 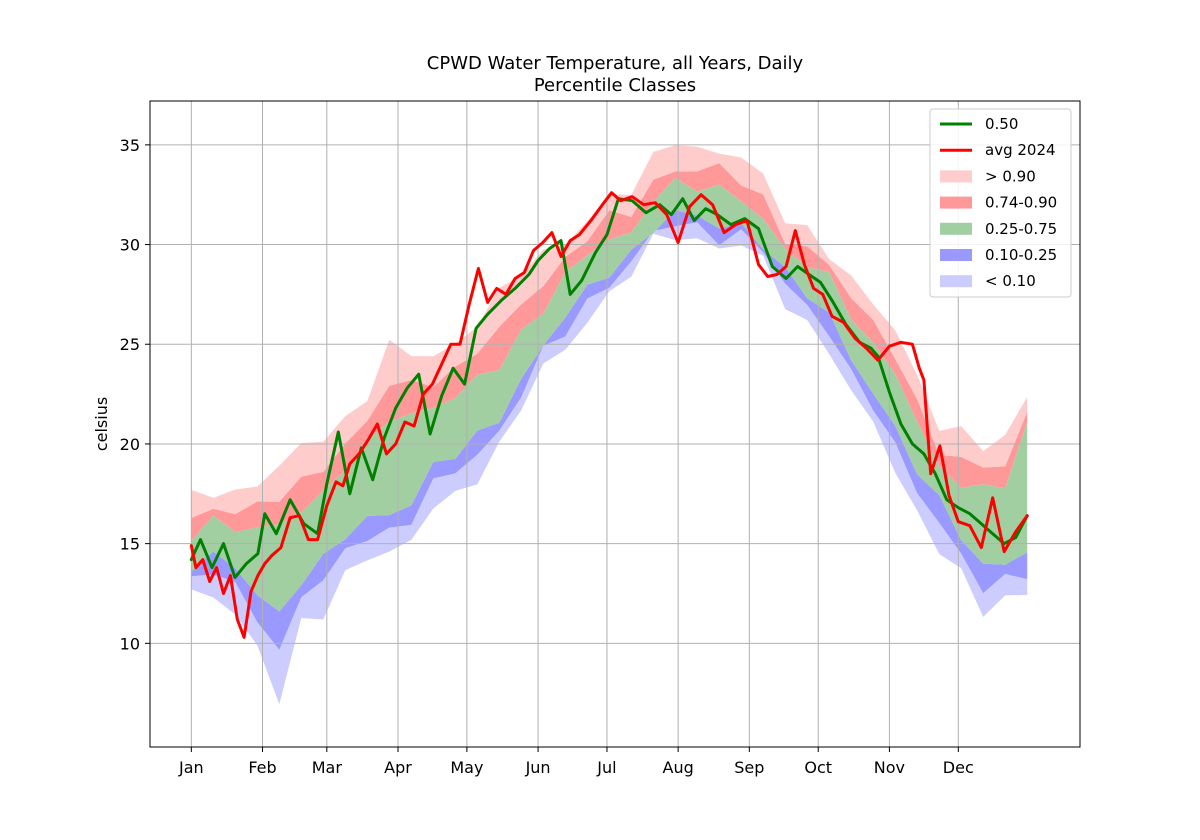 I want to click on y-axis-label: celsius, so click(x=101, y=424).